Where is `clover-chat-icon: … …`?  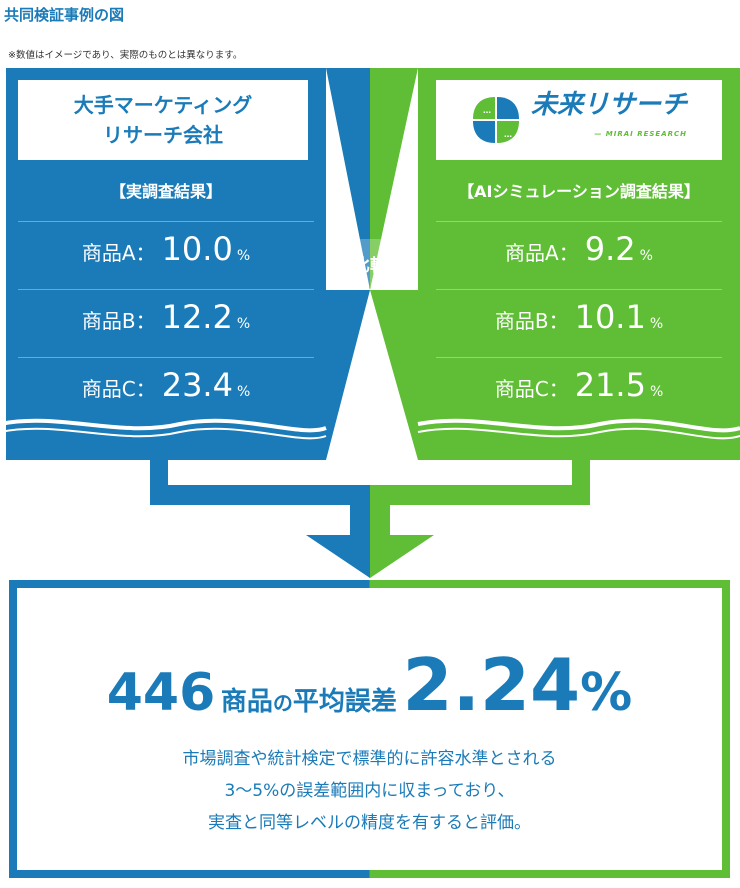
clover-chat-icon: … … is located at coordinates (495, 120).